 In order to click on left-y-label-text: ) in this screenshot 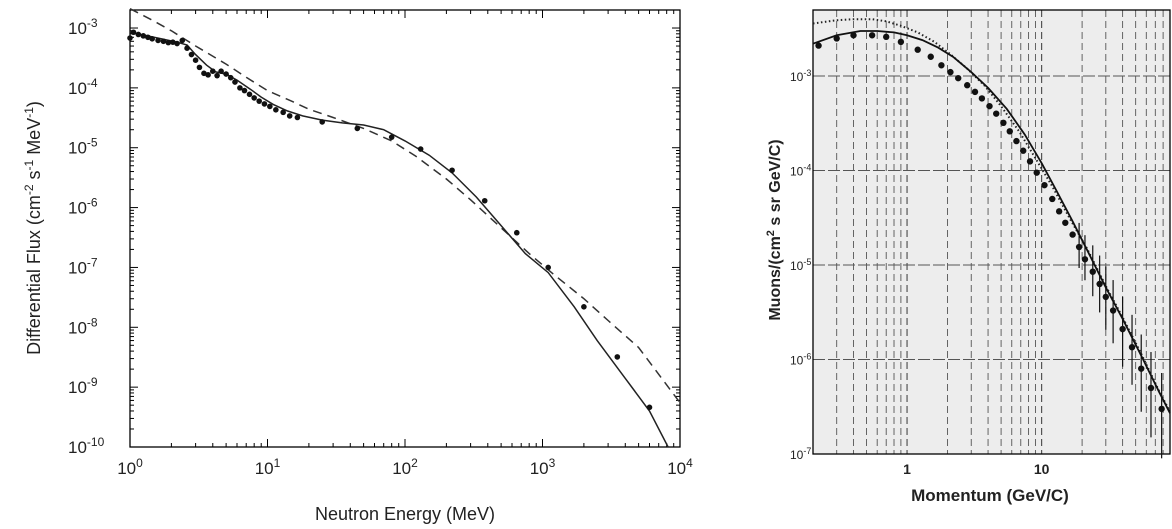, I will do `click(34, 104)`.